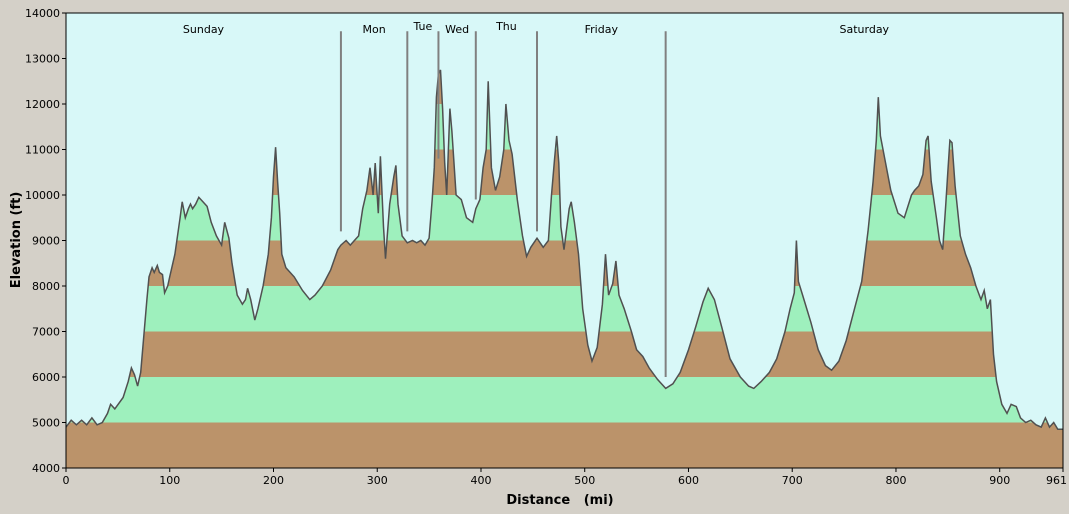 The width and height of the screenshot is (1069, 514). I want to click on x-tick-label: 500, so click(584, 480).